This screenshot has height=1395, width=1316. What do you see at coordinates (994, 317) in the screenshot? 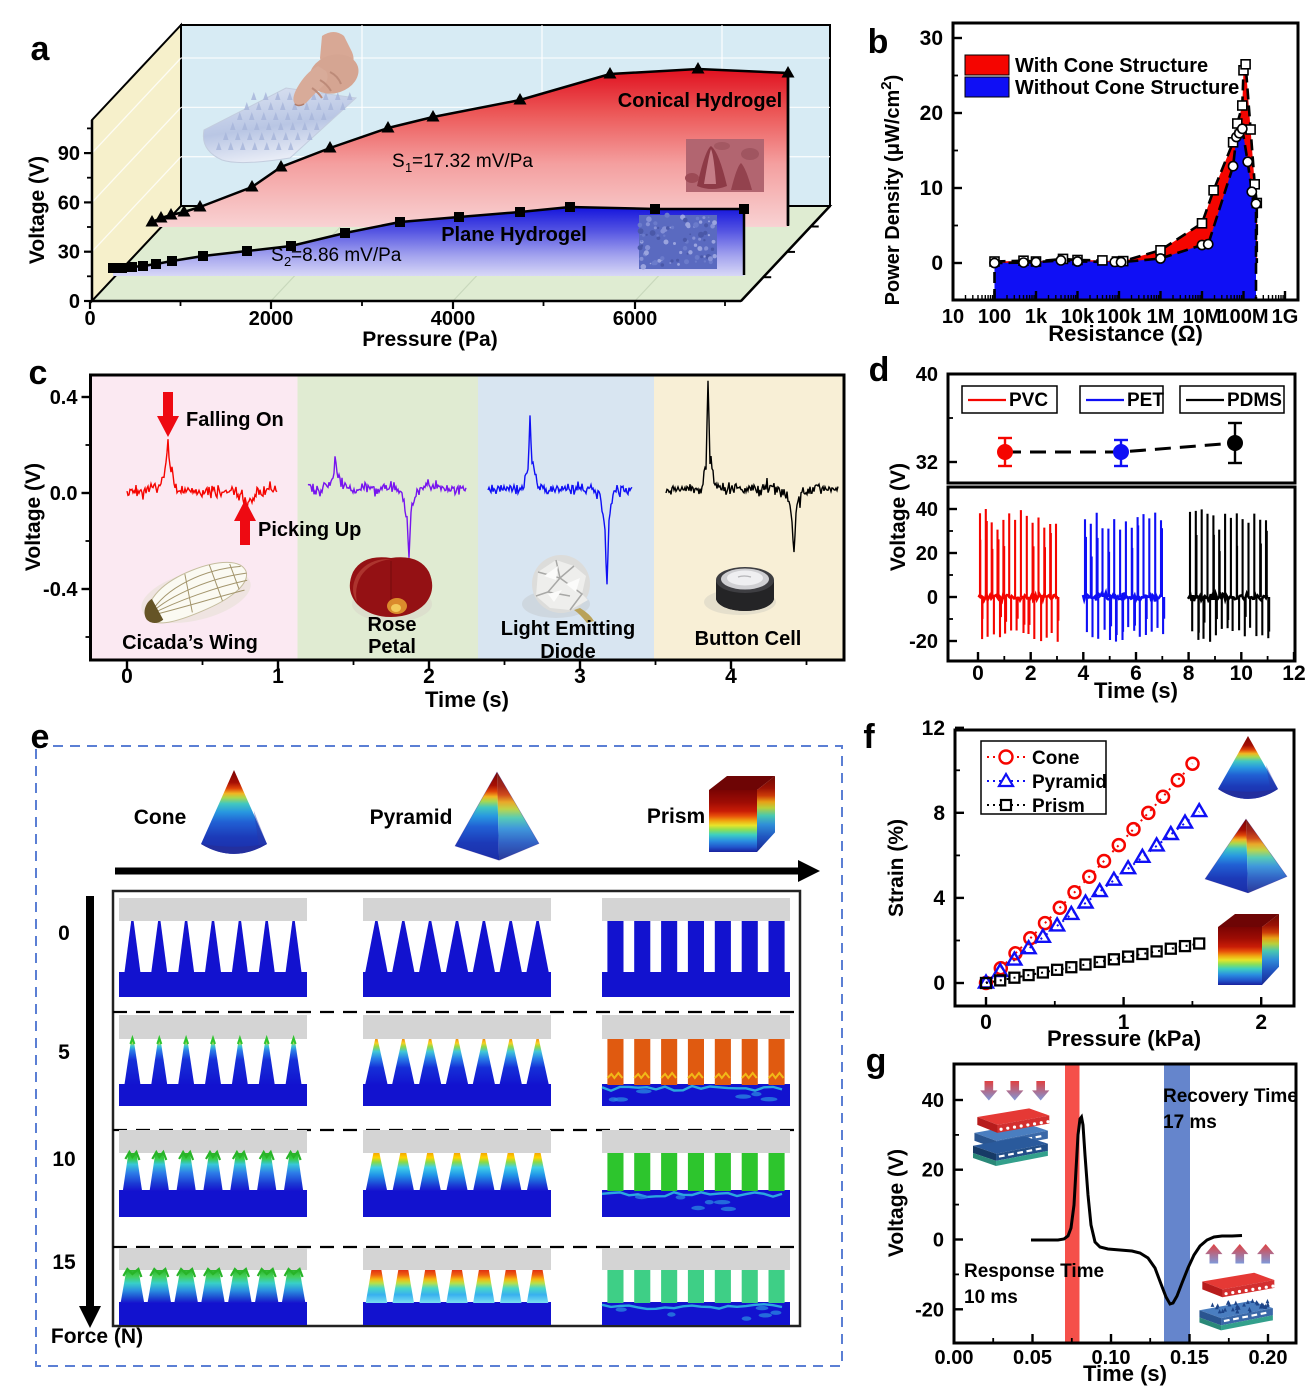
I see `svg-text: 100` at bounding box center [994, 317].